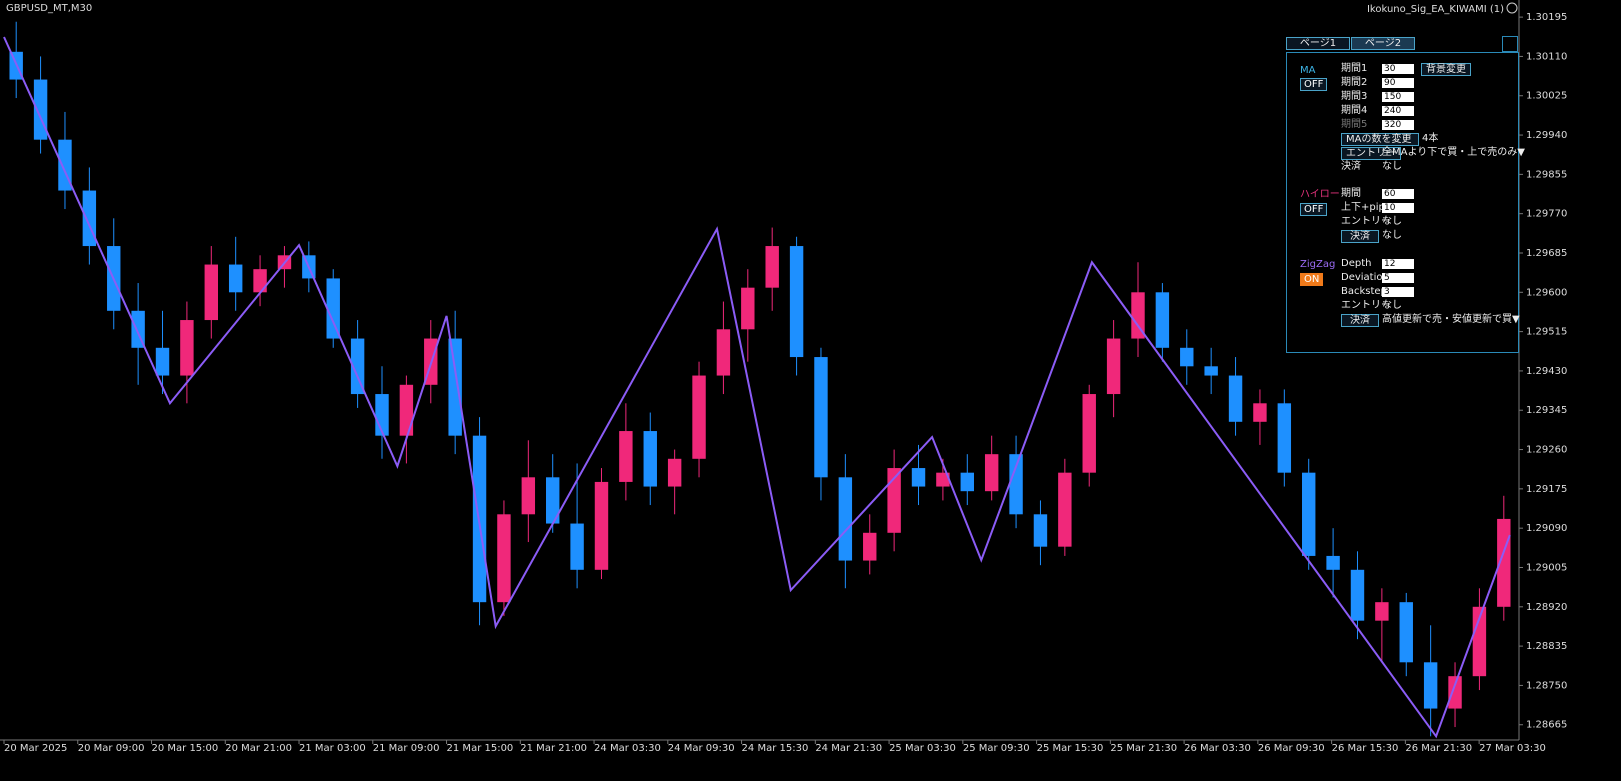 This screenshot has height=781, width=1621. Describe the element at coordinates (1398, 125) in the screenshot. I see `field-input: 320` at that location.